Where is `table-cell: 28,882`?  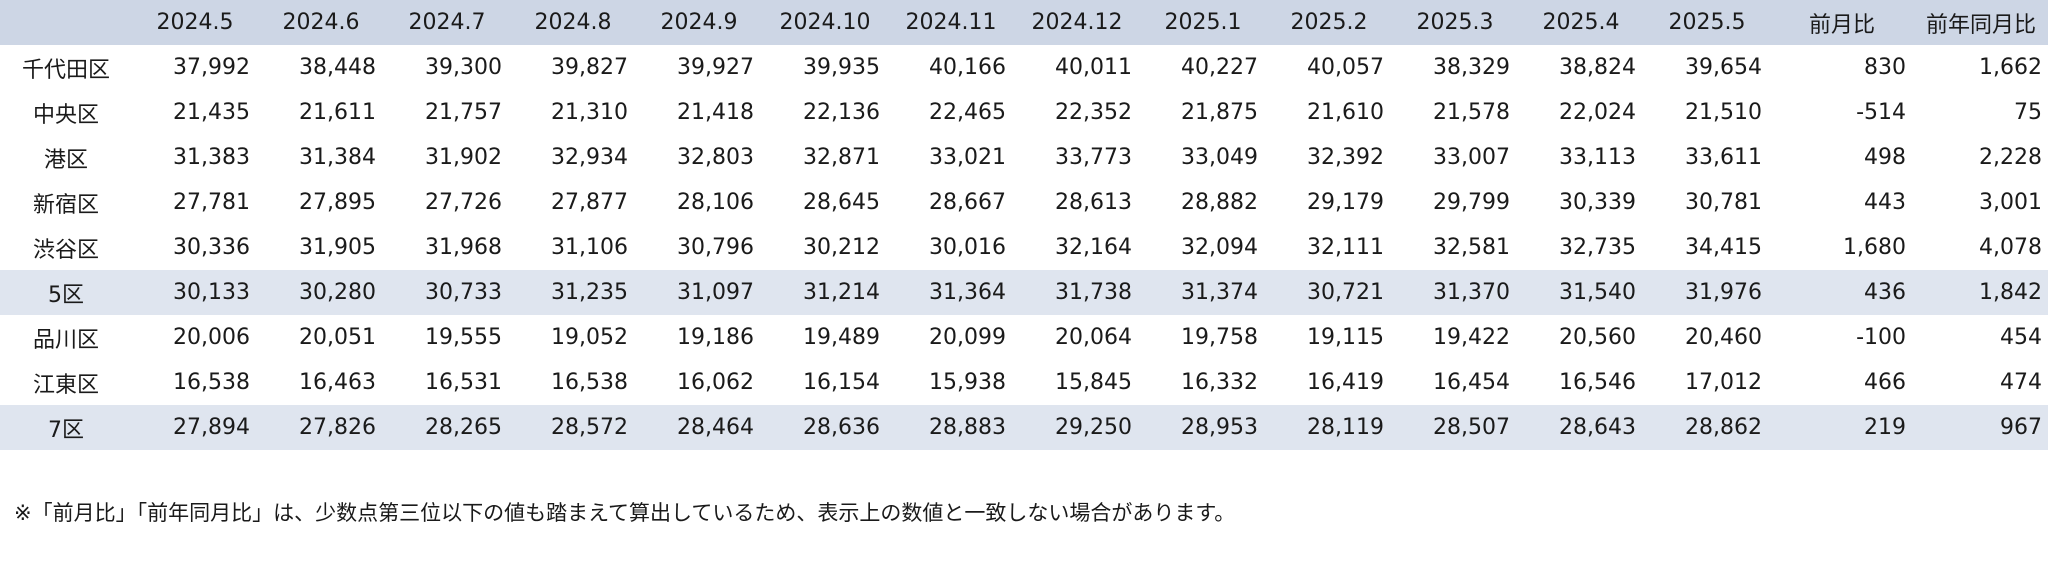 table-cell: 28,882 is located at coordinates (1219, 202).